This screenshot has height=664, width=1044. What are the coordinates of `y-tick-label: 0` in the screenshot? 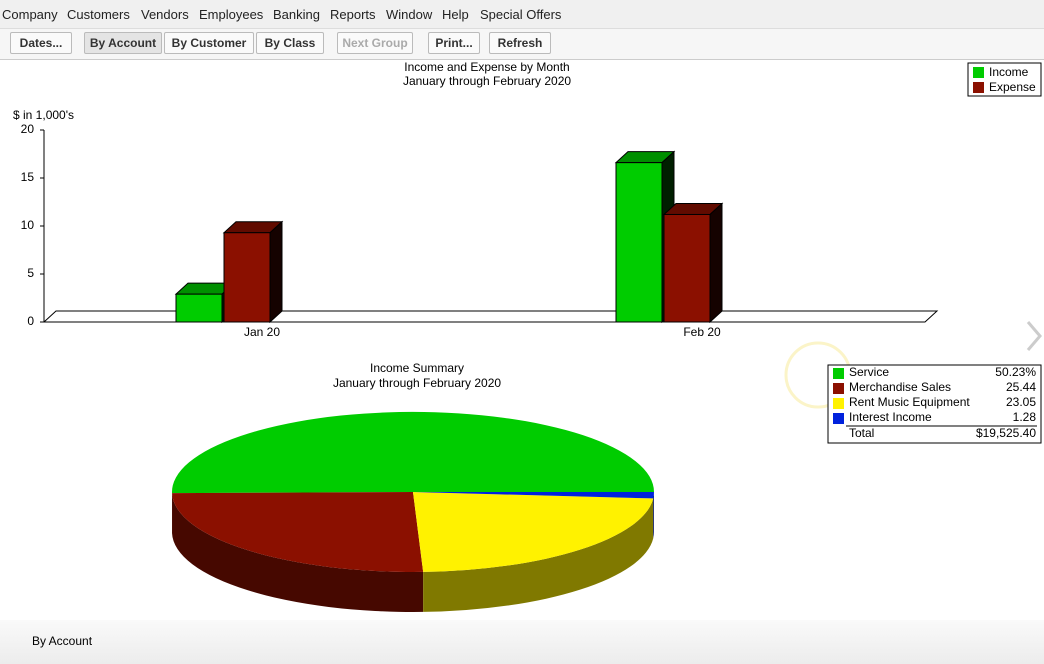 It's located at (30, 321).